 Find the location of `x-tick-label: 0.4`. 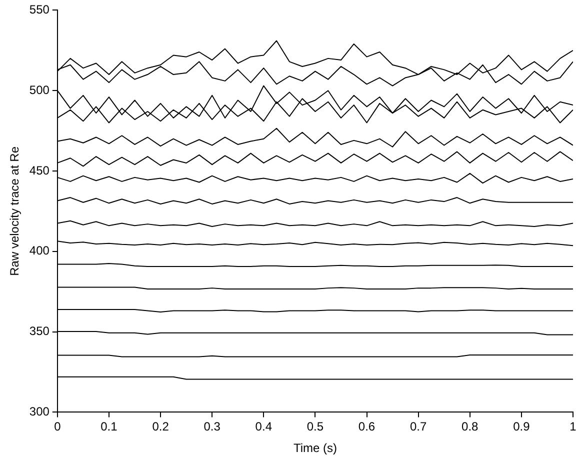

x-tick-label: 0.4 is located at coordinates (263, 427).